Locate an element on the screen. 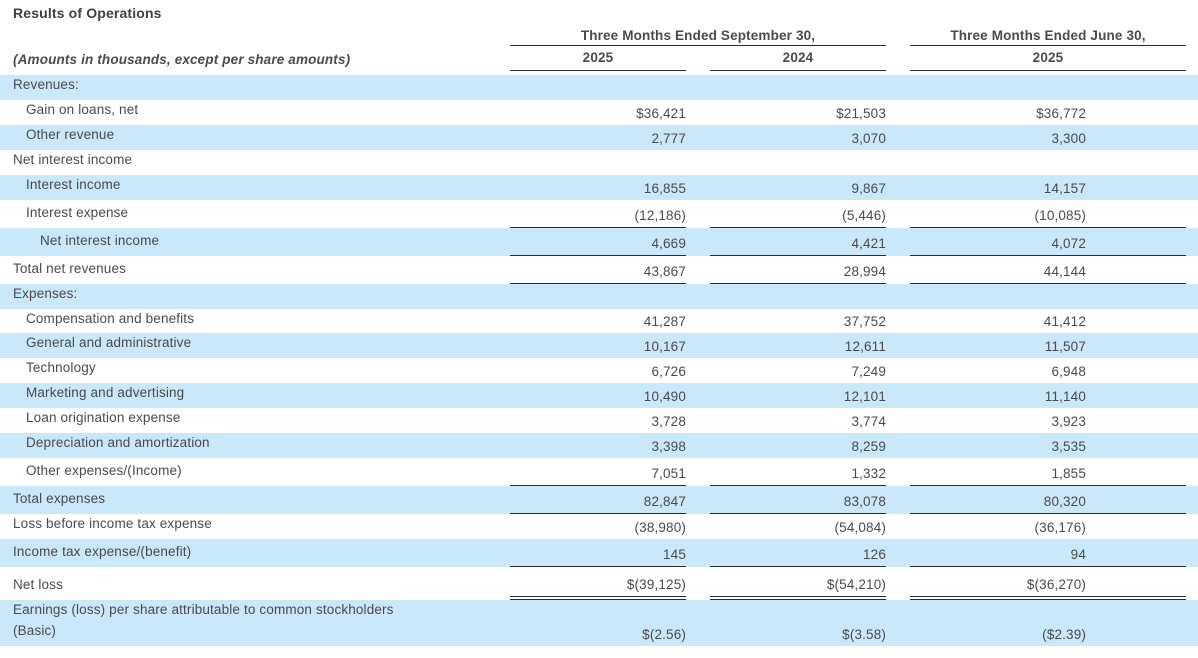 Image resolution: width=1198 pixels, height=658 pixels. value-cell: 7,249 is located at coordinates (868, 372).